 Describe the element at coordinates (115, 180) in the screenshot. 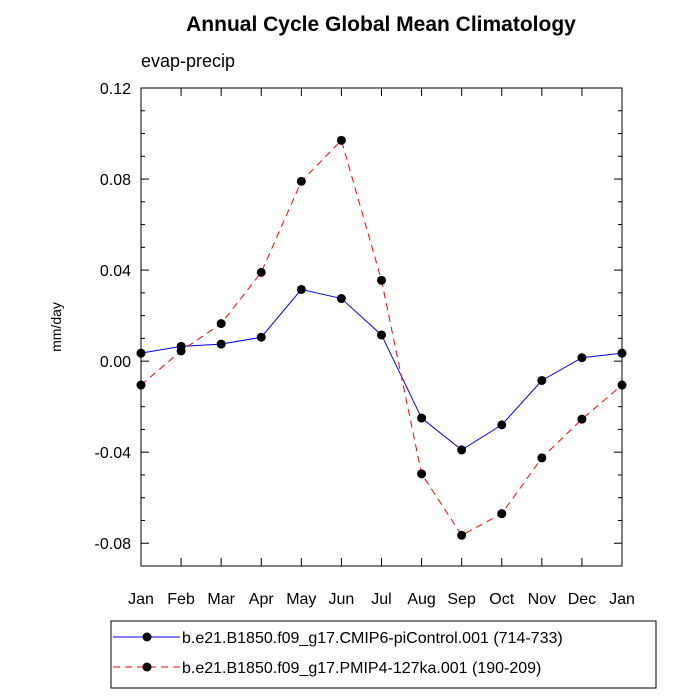

I see `y-tick-label: 0.08` at that location.